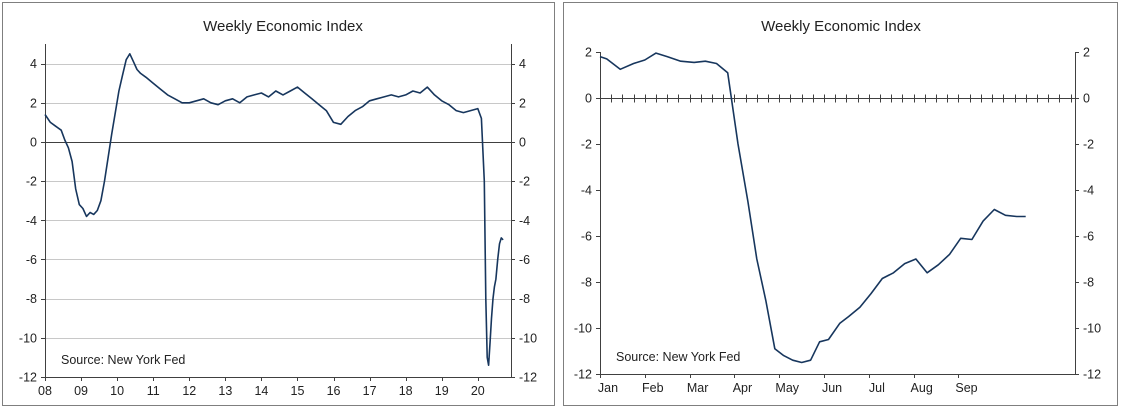  What do you see at coordinates (153, 391) in the screenshot?
I see `x-tick-label: 11` at bounding box center [153, 391].